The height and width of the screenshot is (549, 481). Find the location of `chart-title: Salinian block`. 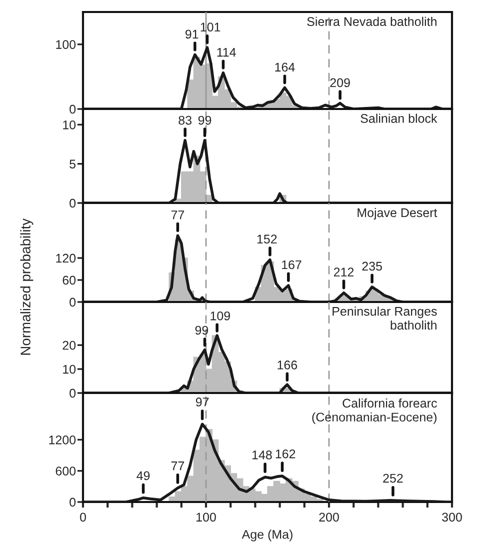

chart-title: Salinian block is located at coordinates (399, 118).